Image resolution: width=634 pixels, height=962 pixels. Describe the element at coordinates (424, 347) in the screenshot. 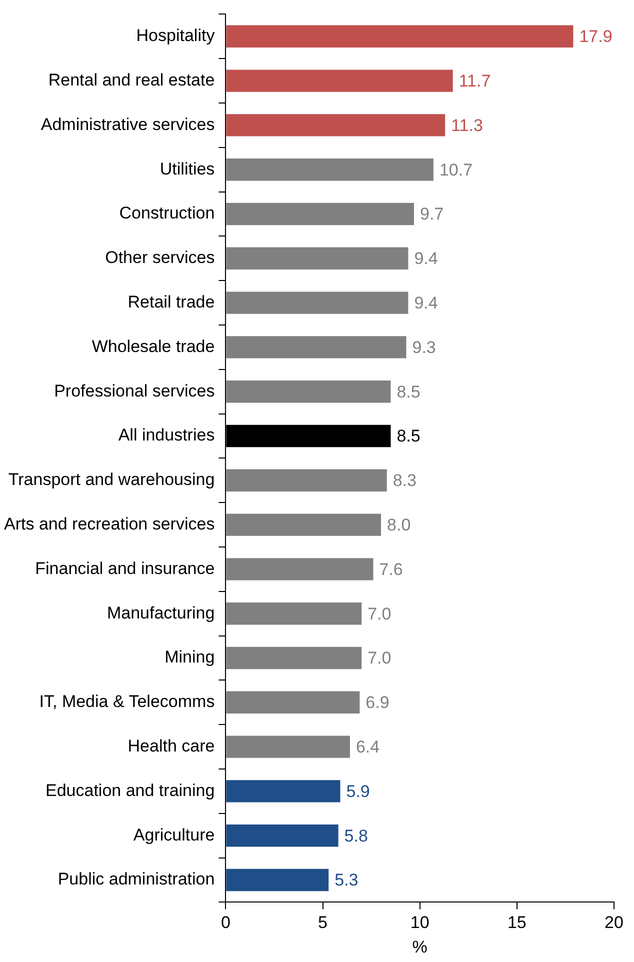

I see `data-label: 9.3` at that location.